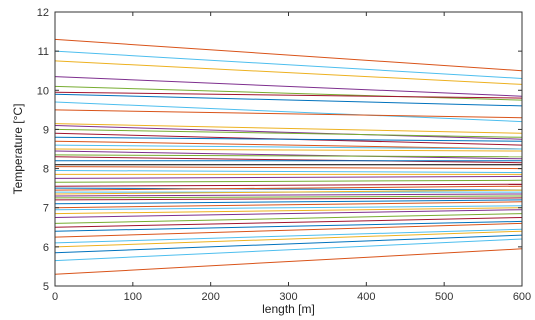 This screenshot has height=320, width=535. What do you see at coordinates (288, 309) in the screenshot?
I see `x-axis-label: length [m]` at bounding box center [288, 309].